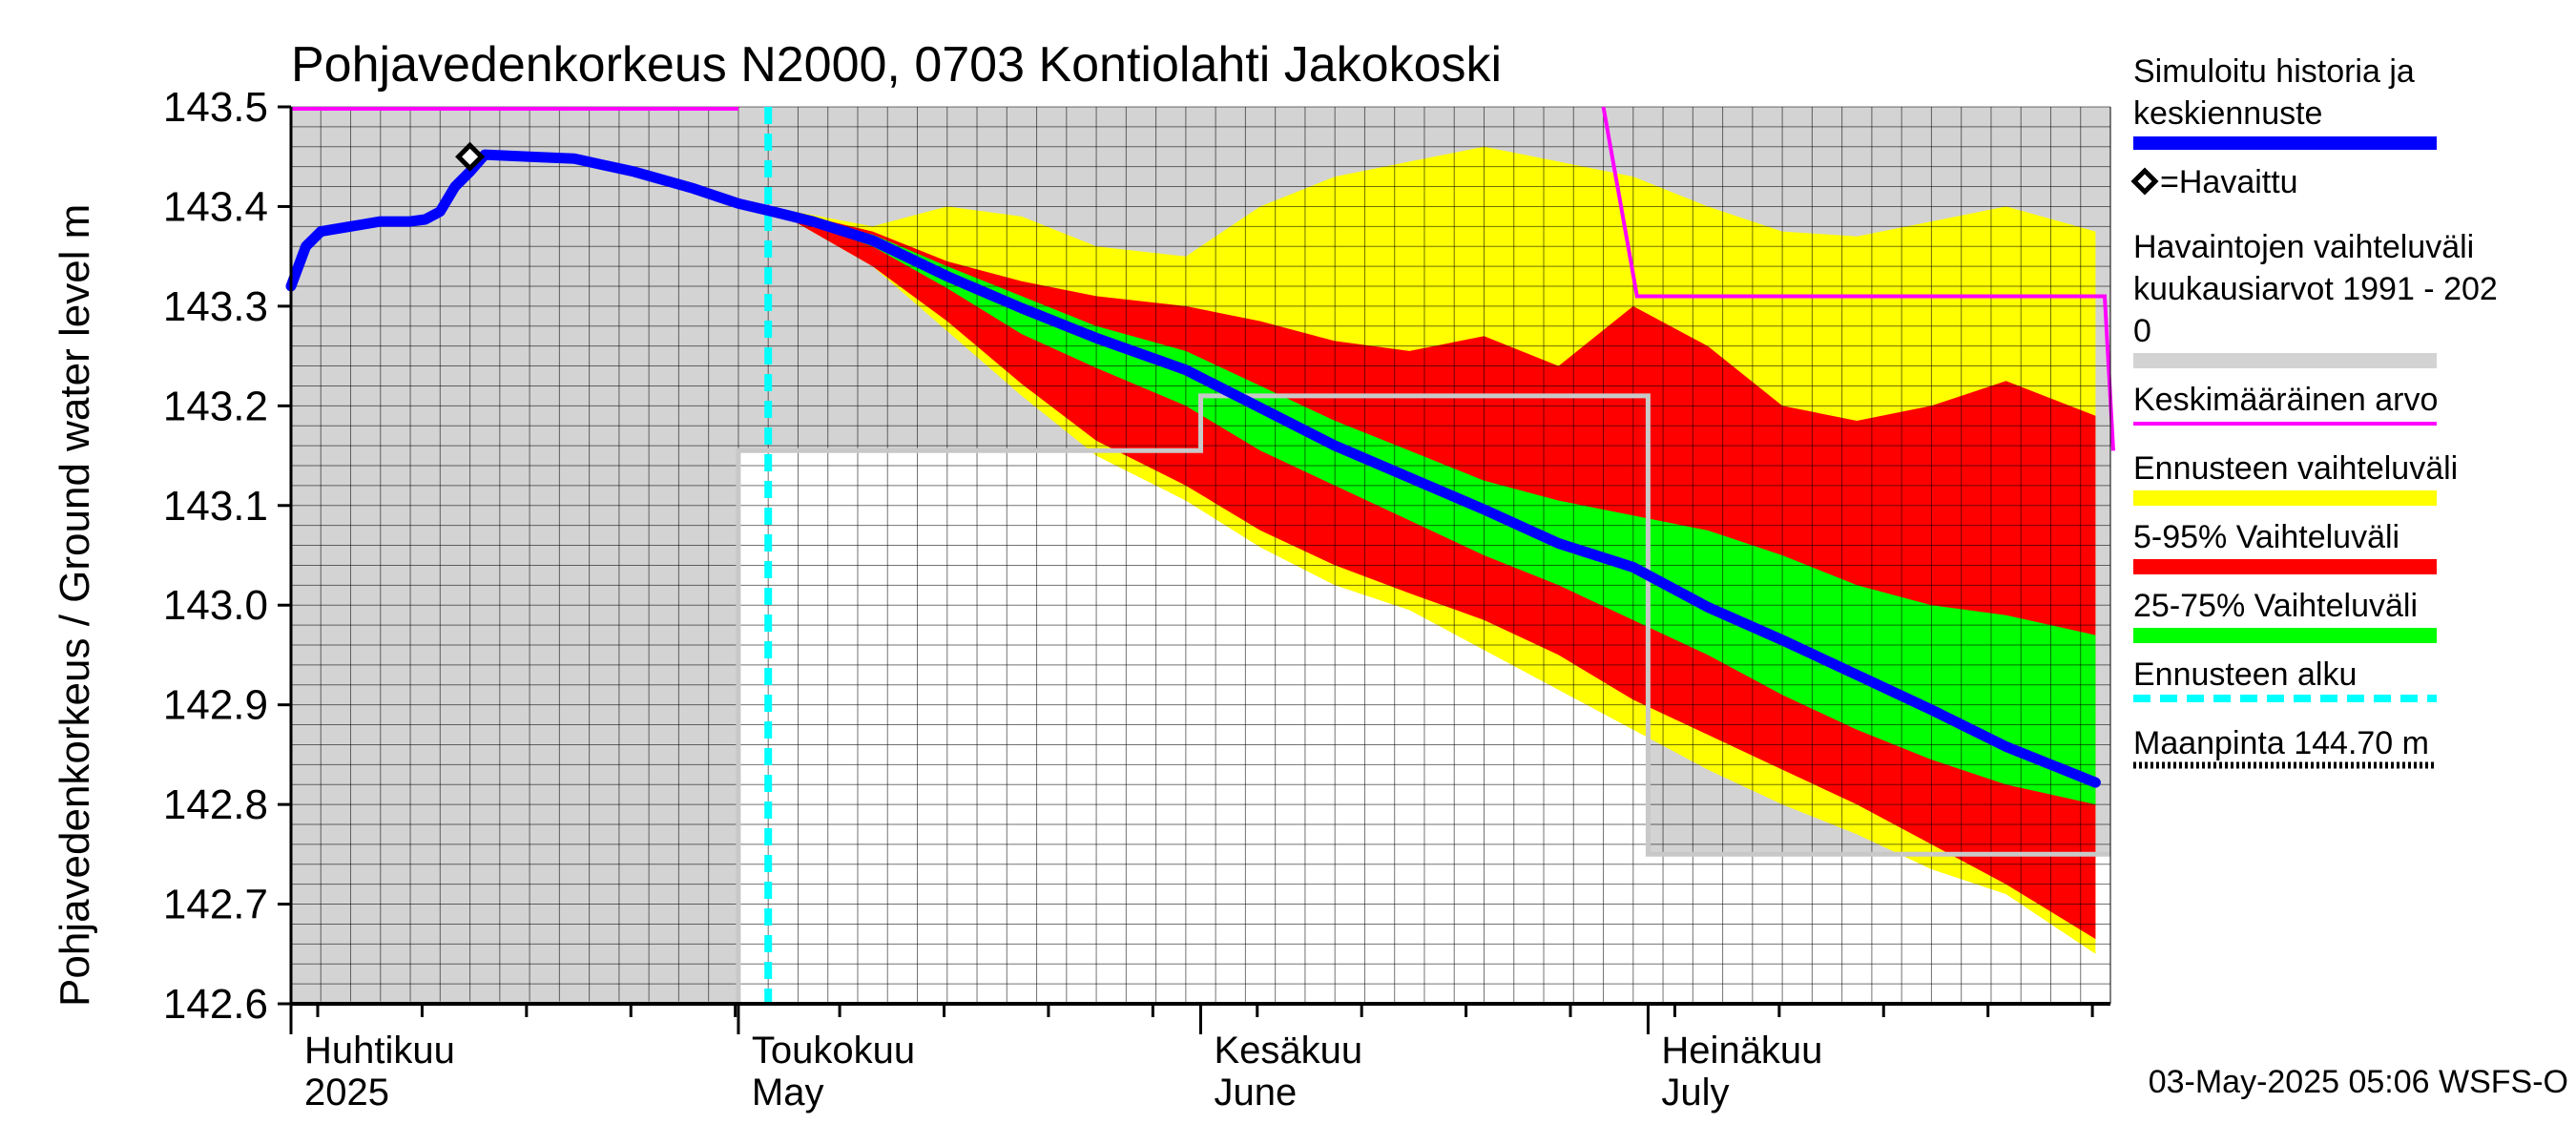  I want to click on legend-label-2: 0, so click(2142, 331).